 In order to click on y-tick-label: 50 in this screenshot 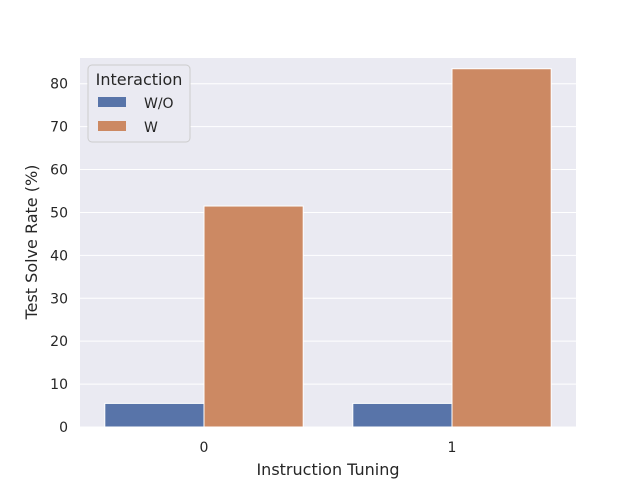, I will do `click(59, 213)`.